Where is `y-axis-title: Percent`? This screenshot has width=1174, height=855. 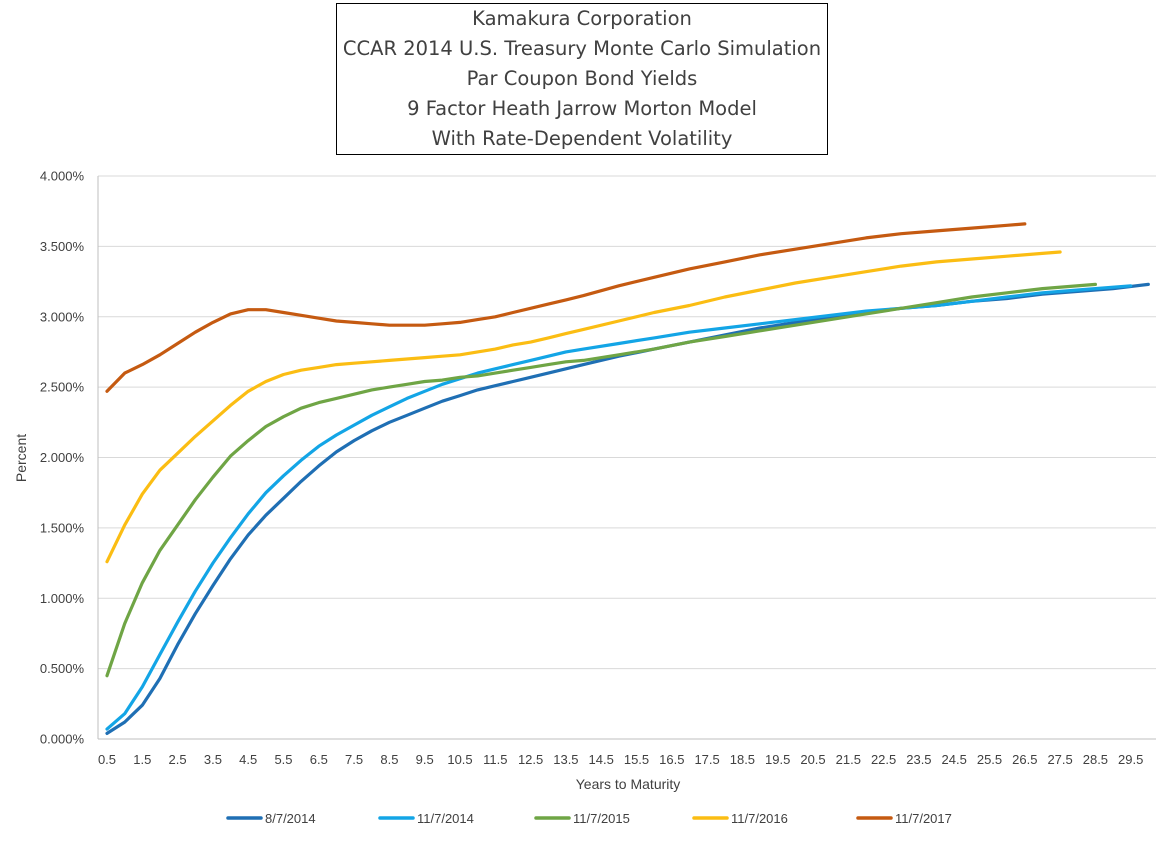
y-axis-title: Percent is located at coordinates (21, 458).